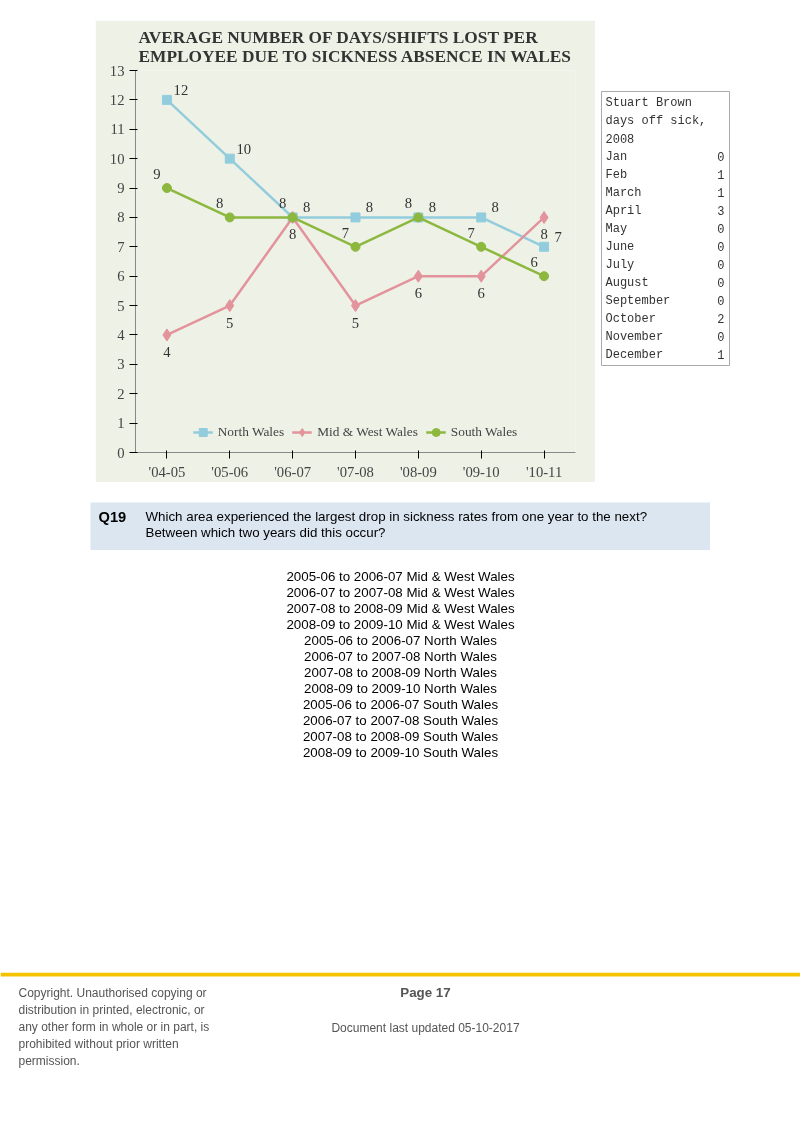  I want to click on text: 2005-06 to 2006-07 South Wales, so click(400, 704).